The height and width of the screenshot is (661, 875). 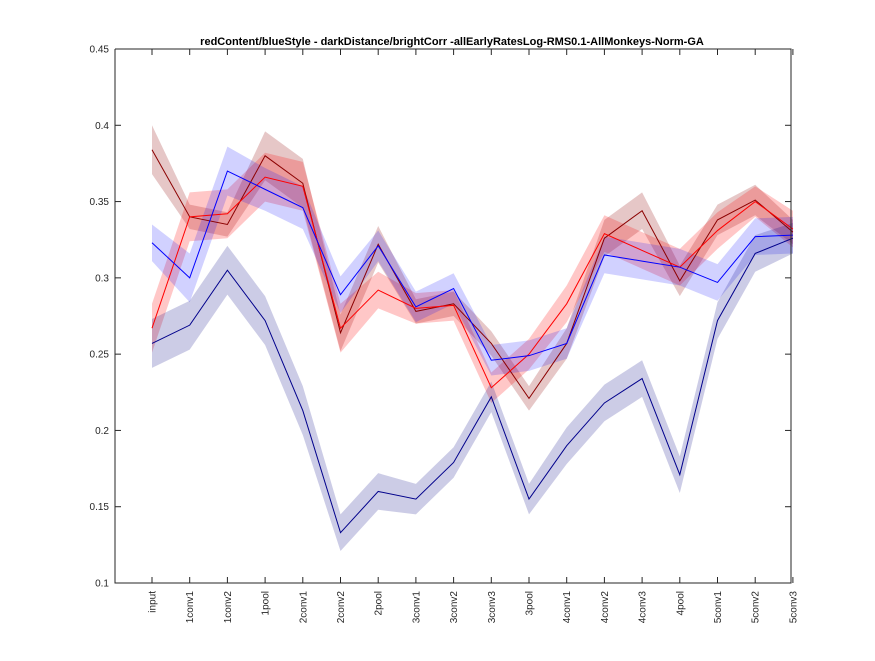 I want to click on x-tick-label: 1conv1, so click(x=190, y=607).